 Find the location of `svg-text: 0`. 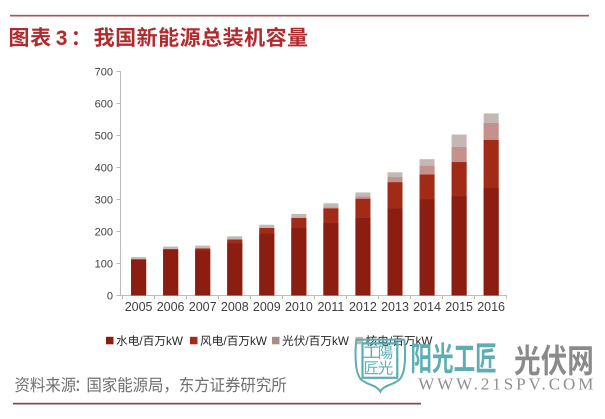

svg-text: 0 is located at coordinates (110, 296).